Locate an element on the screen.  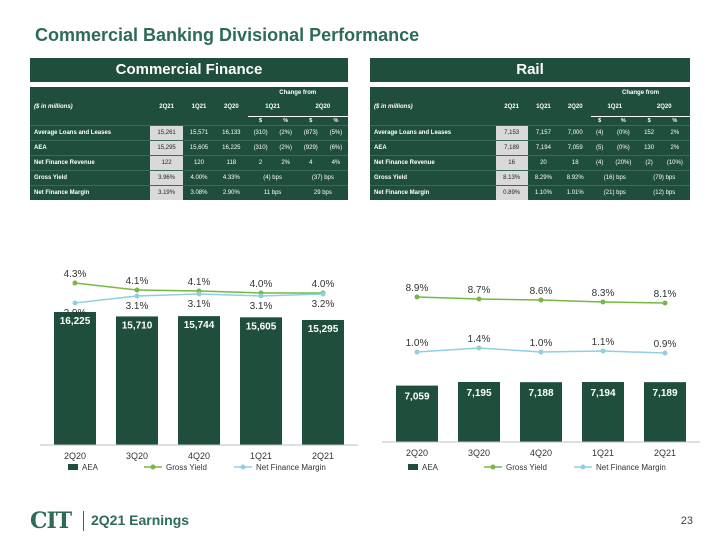
cell: (12) bps is located at coordinates (664, 192).